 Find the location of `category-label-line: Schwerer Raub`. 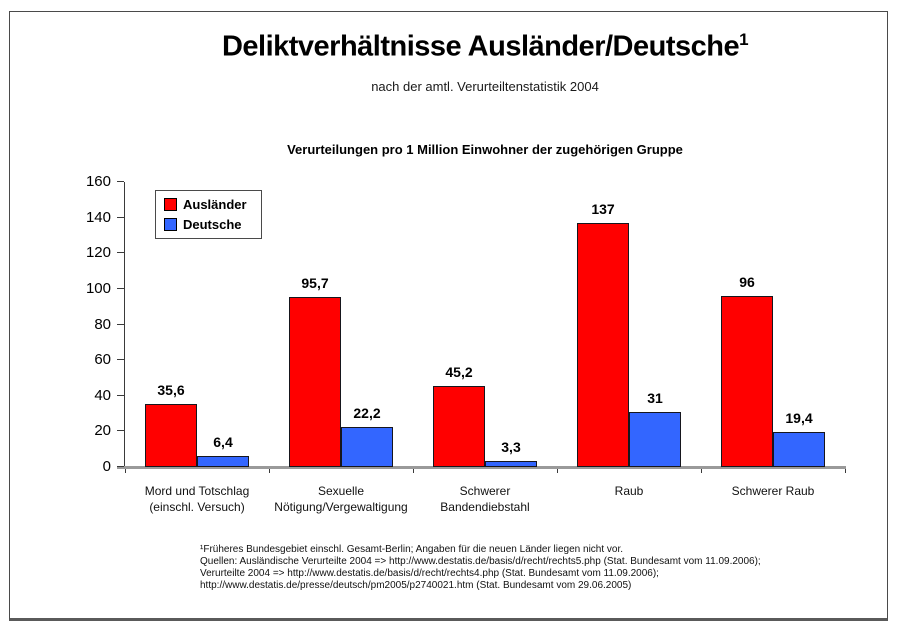

category-label-line: Schwerer Raub is located at coordinates (773, 491).